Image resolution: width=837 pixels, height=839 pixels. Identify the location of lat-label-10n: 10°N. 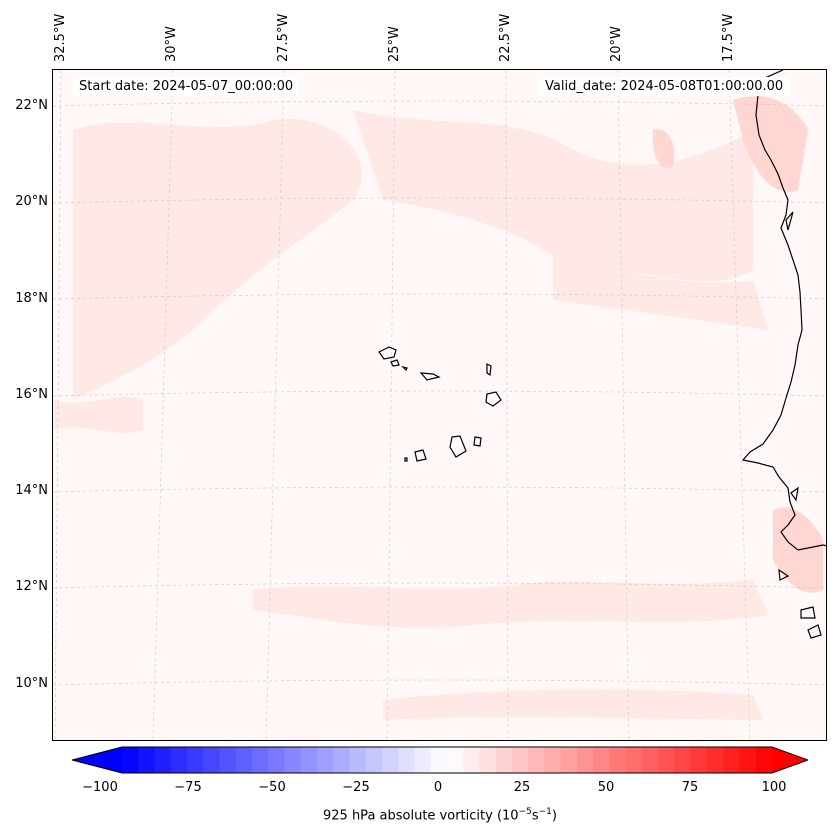
(31, 683).